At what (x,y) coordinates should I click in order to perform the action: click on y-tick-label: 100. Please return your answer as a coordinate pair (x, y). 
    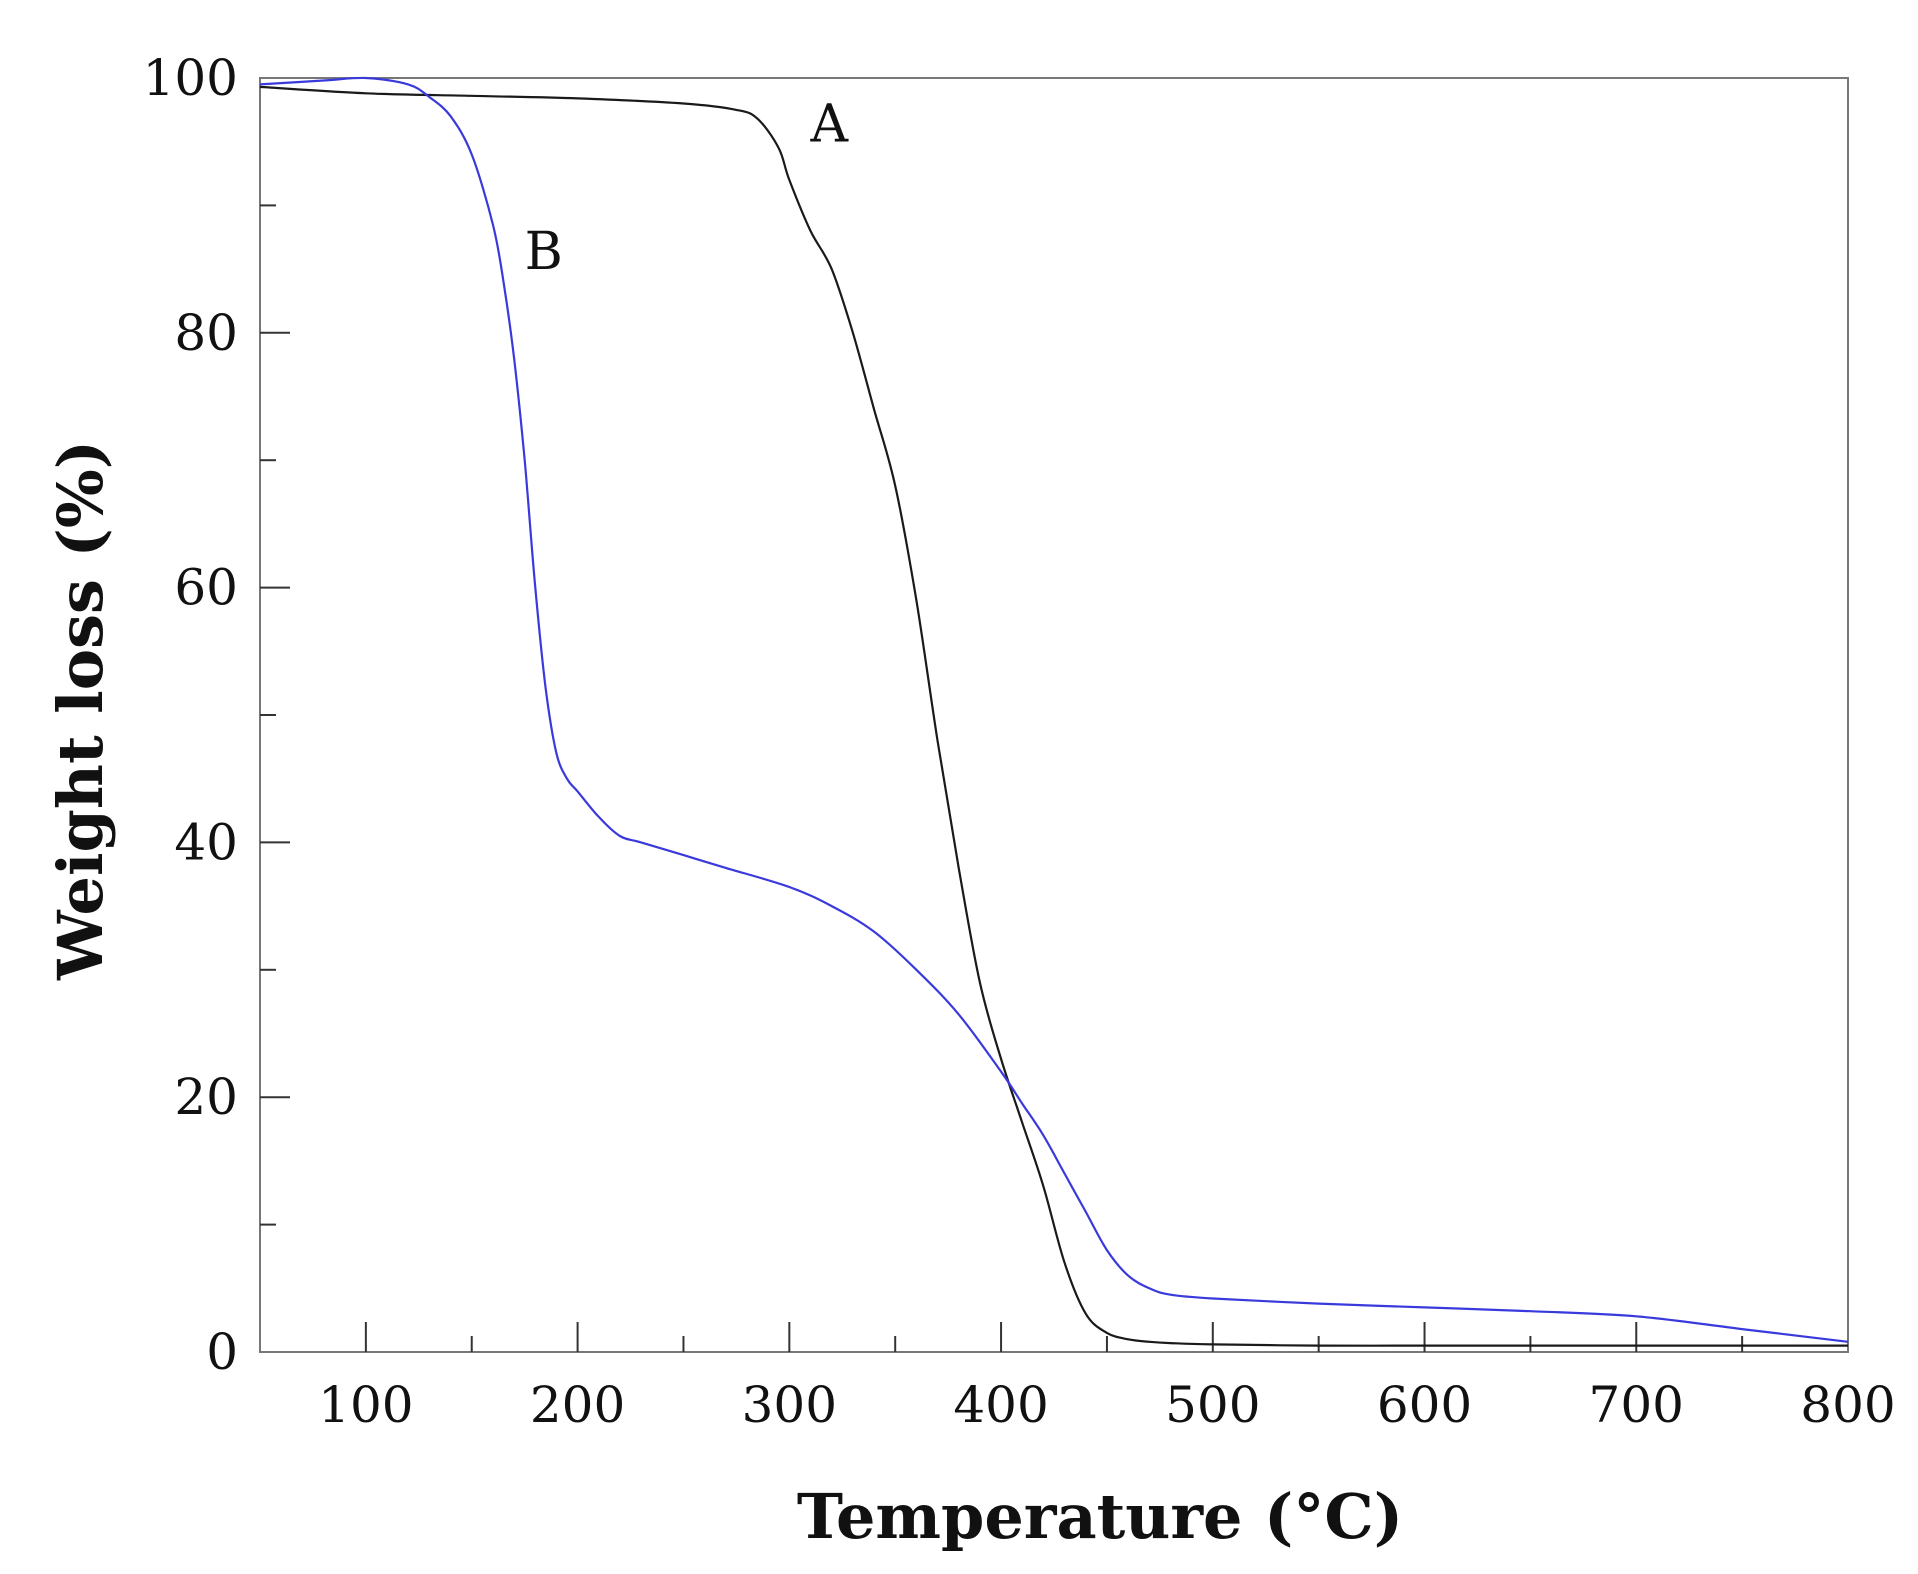
    Looking at the image, I should click on (190, 78).